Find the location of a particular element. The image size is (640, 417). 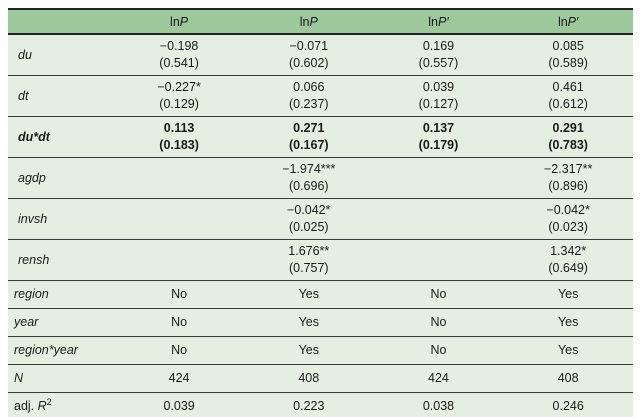

coef-cell: 0.137 (0.179) is located at coordinates (438, 137).